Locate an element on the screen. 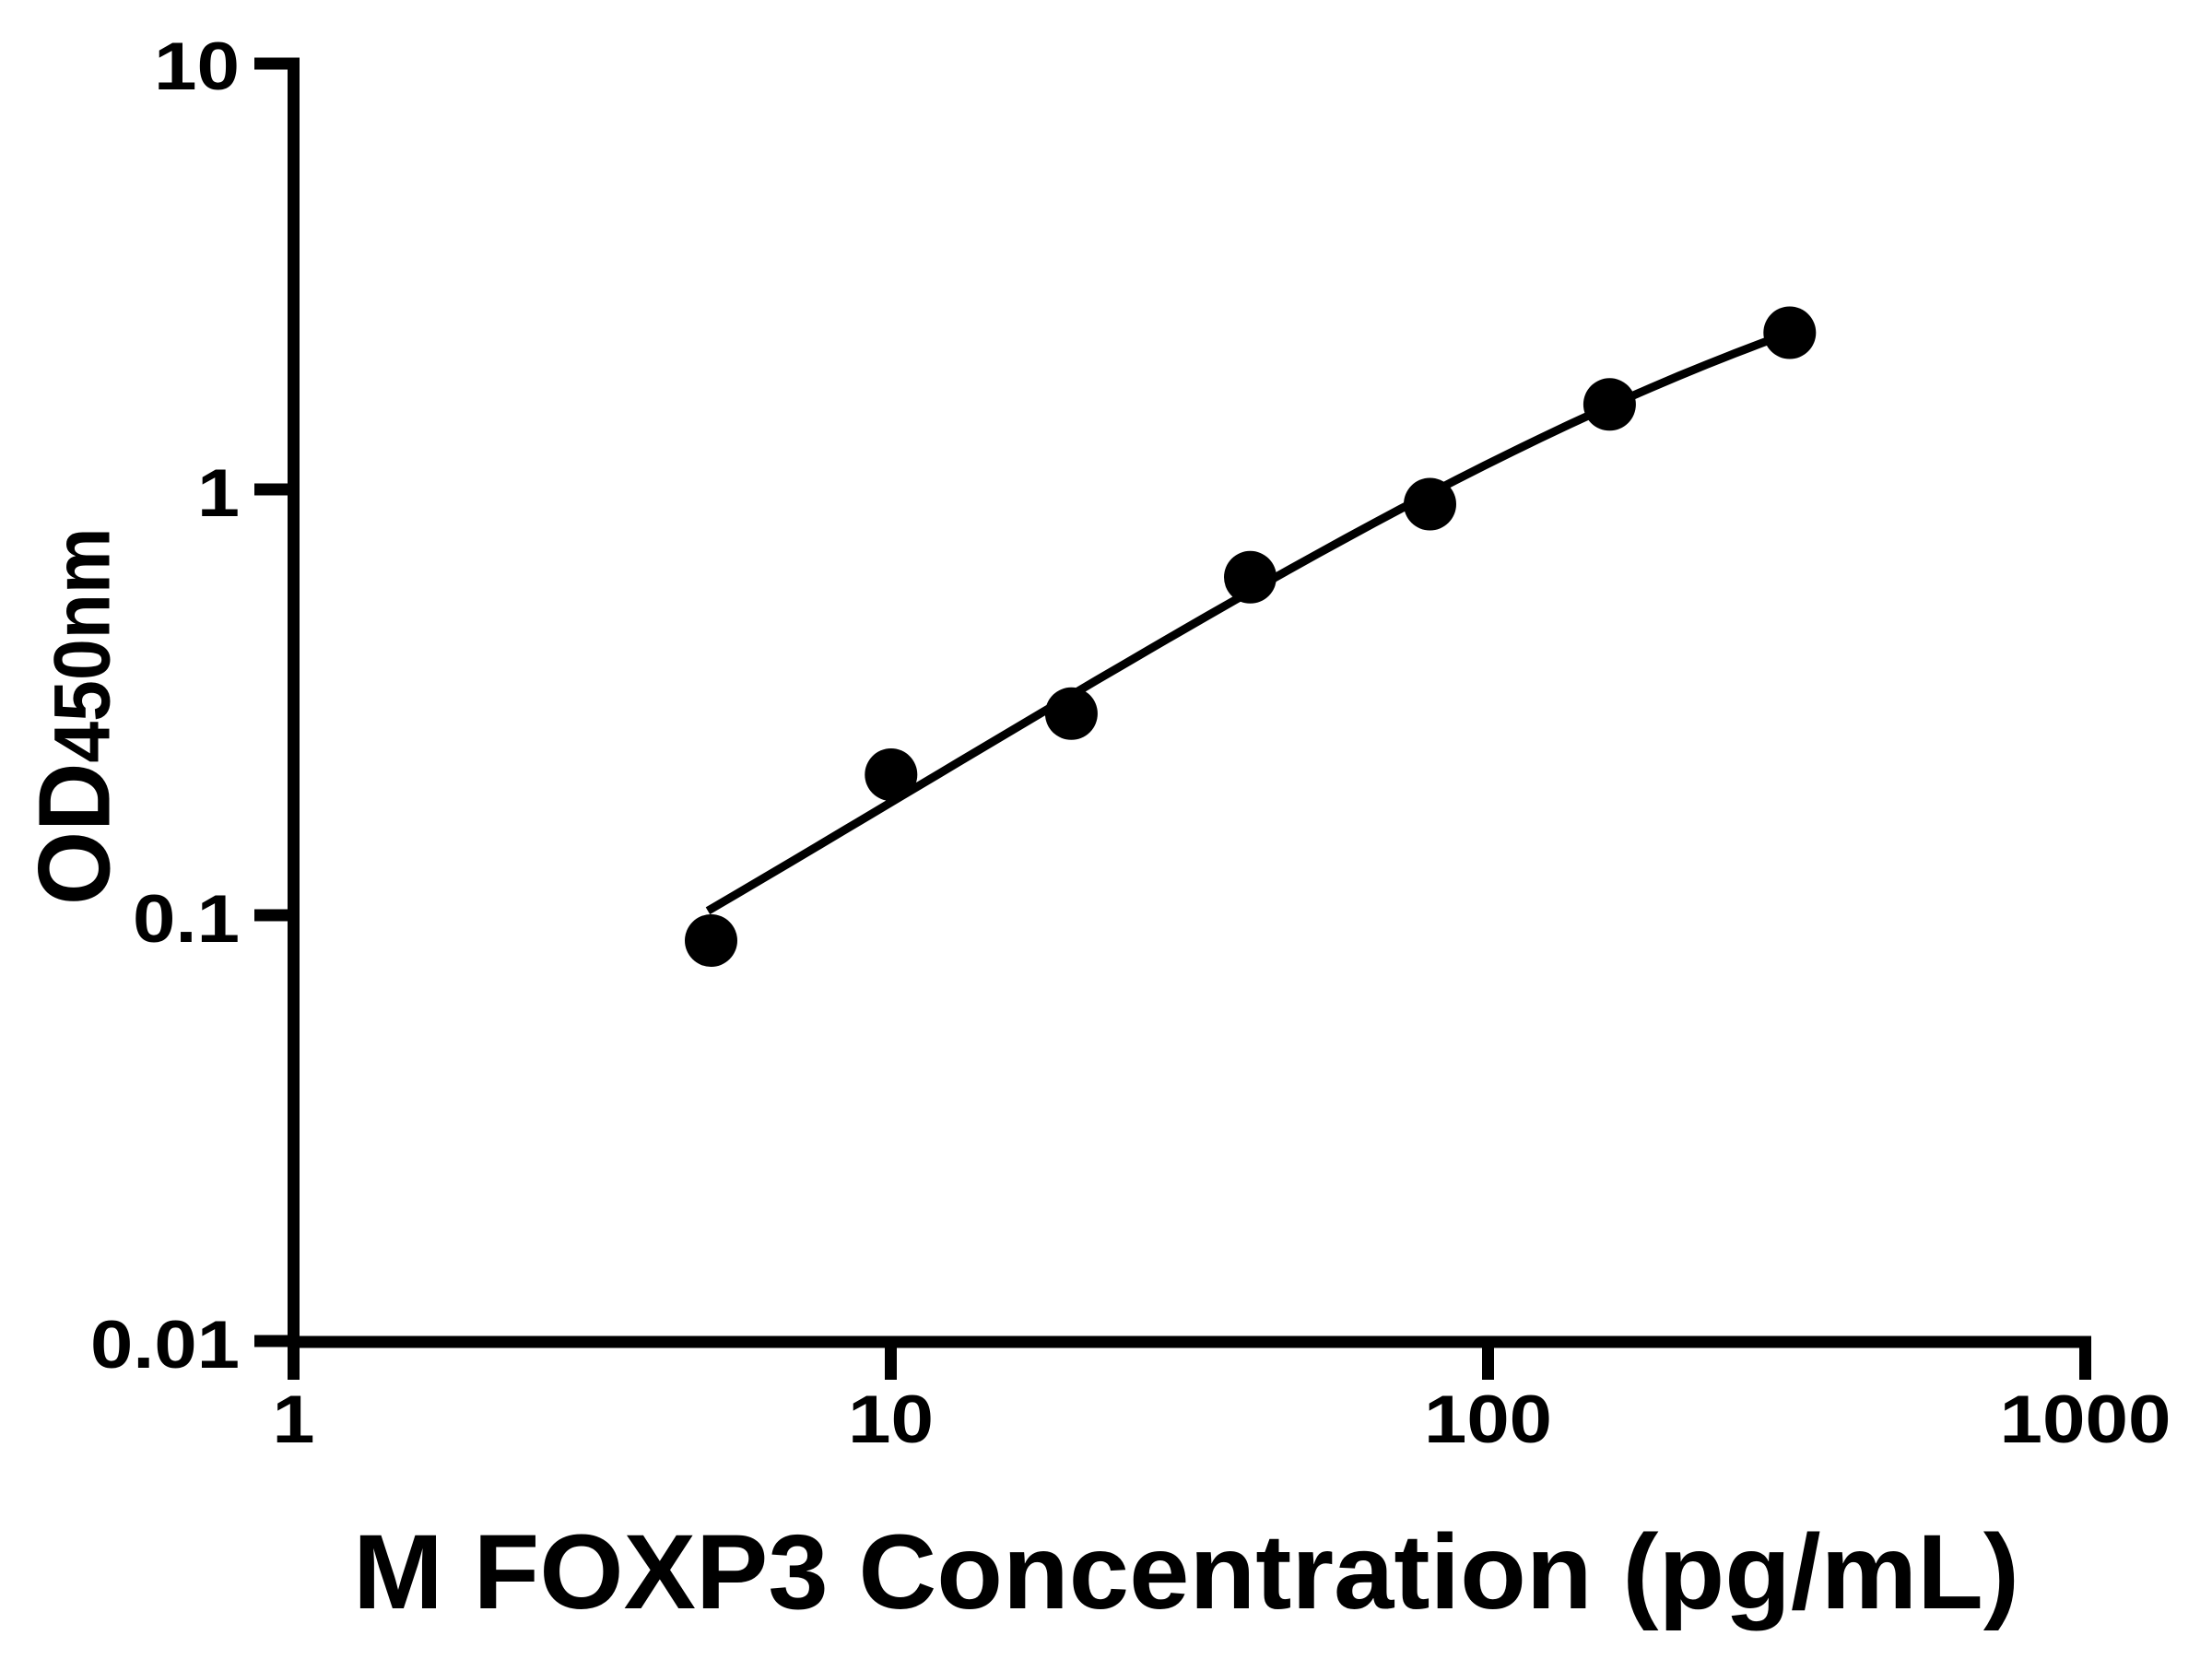 The width and height of the screenshot is (2212, 1659). svg-text: 1000 is located at coordinates (2085, 1419).